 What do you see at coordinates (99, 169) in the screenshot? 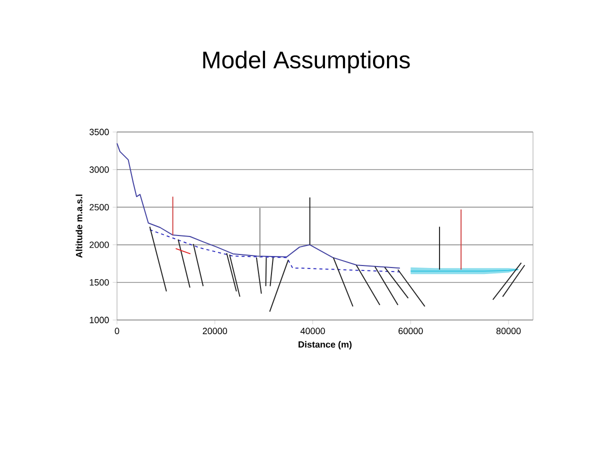
I see `y-tick-label: 3000` at bounding box center [99, 169].